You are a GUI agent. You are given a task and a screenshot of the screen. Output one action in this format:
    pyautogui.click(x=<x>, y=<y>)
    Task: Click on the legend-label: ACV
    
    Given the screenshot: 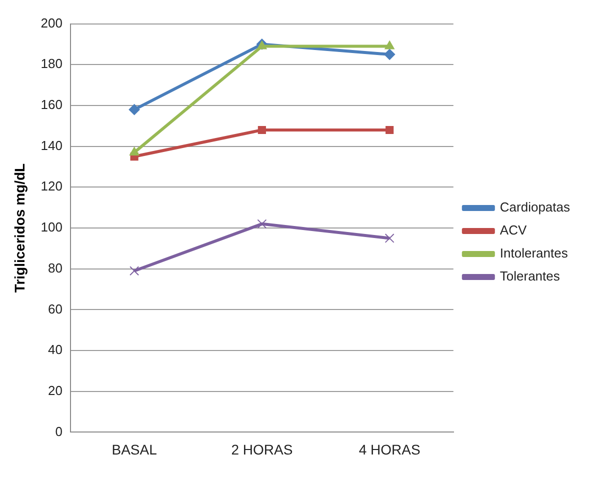 What is the action you would take?
    pyautogui.click(x=513, y=230)
    